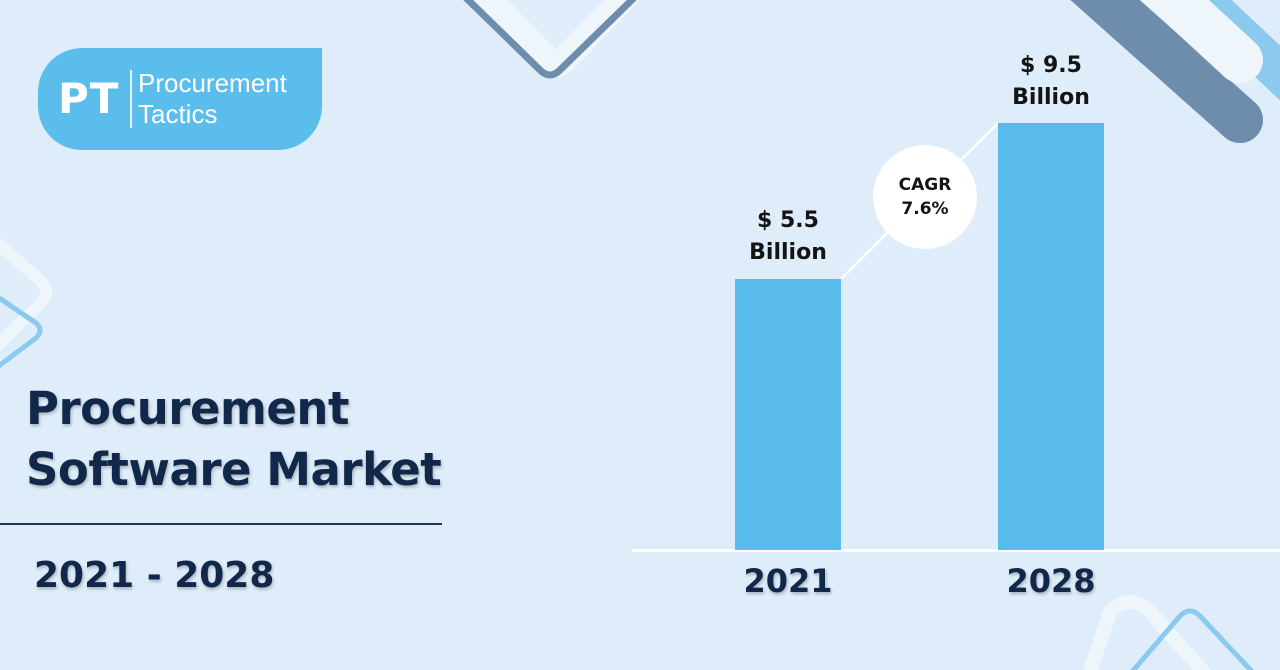 The width and height of the screenshot is (1280, 670). Describe the element at coordinates (234, 469) in the screenshot. I see `title-line-2: Software Market` at that location.